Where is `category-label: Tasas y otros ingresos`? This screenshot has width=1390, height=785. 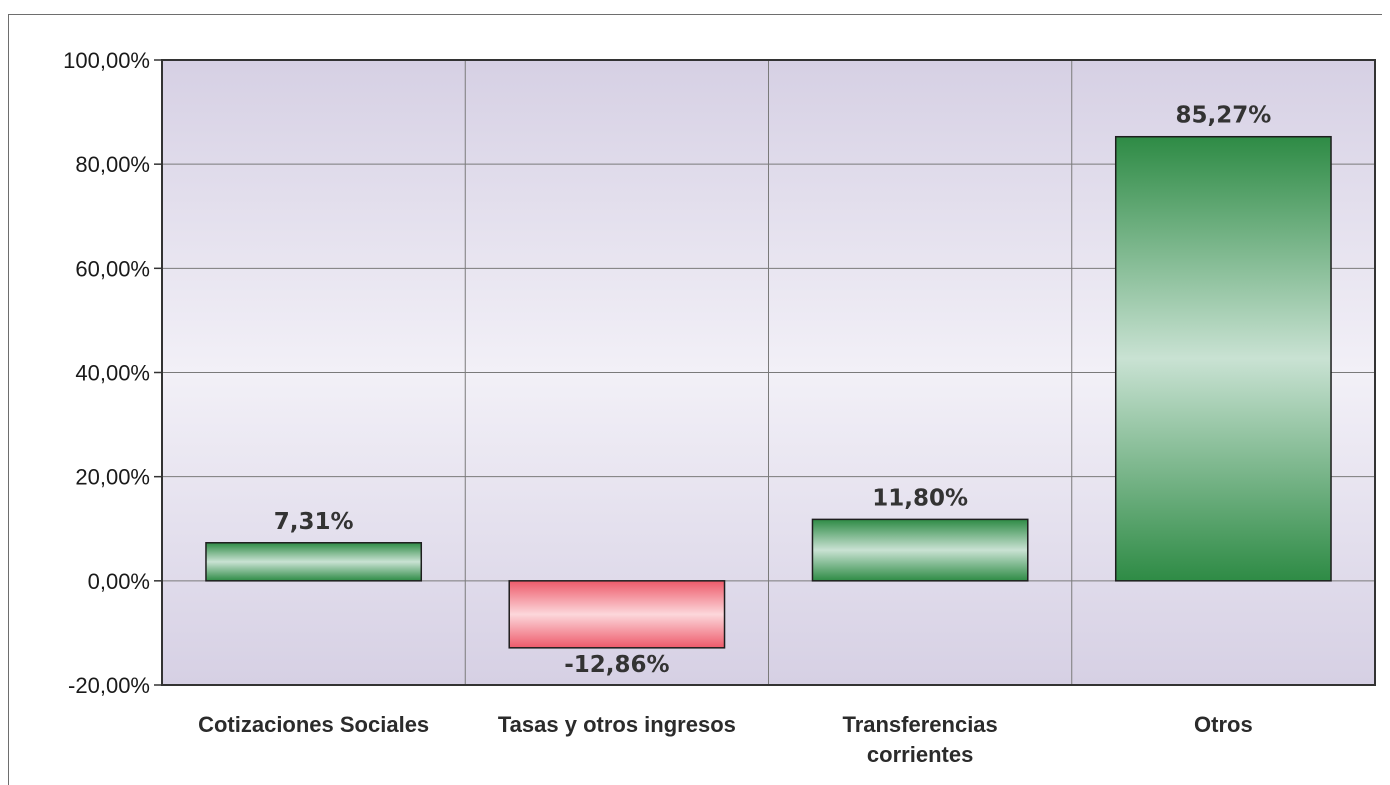 category-label: Tasas y otros ingresos is located at coordinates (617, 724).